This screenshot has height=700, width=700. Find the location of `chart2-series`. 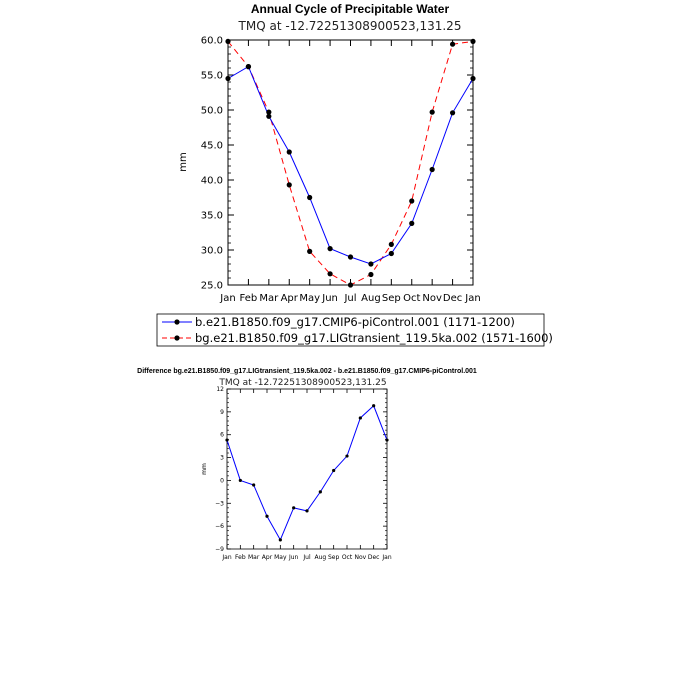

chart2-series is located at coordinates (307, 473).